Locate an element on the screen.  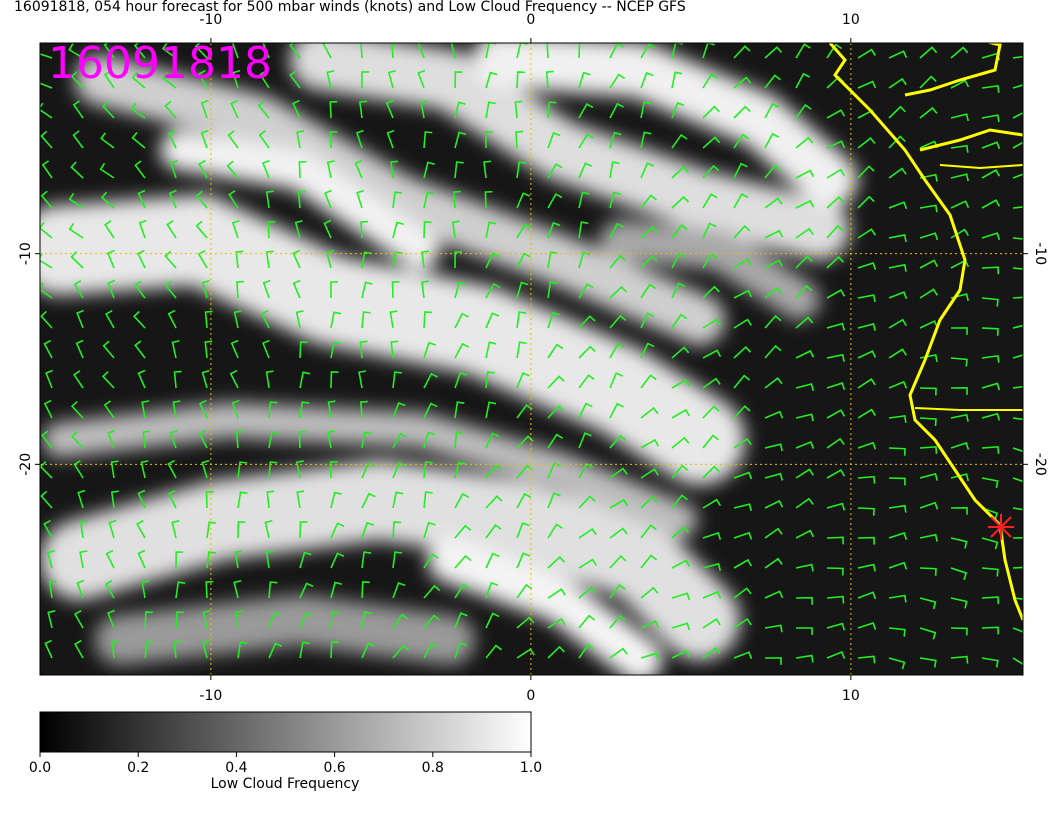
timestamp: 16091818 is located at coordinates (160, 63).